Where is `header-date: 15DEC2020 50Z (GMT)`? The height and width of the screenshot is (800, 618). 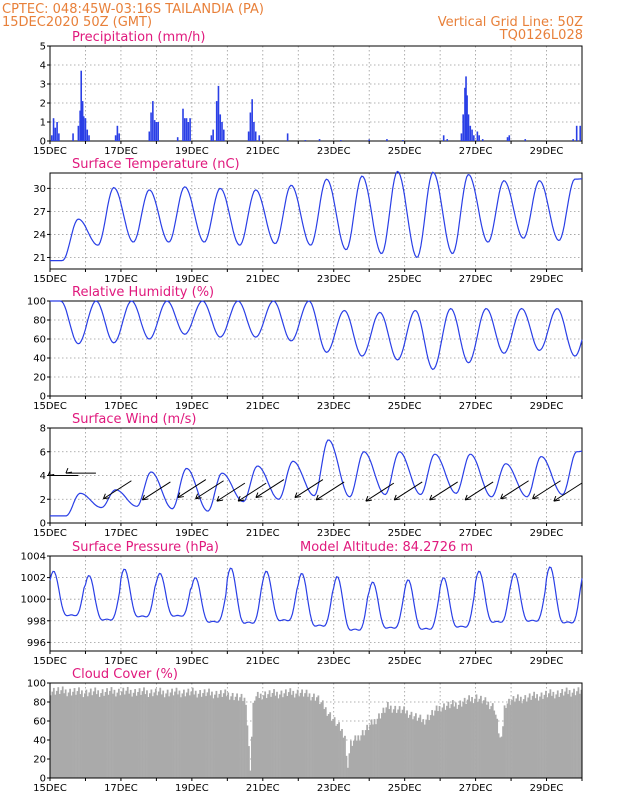
header-date: 15DEC2020 50Z (GMT) is located at coordinates (77, 22).